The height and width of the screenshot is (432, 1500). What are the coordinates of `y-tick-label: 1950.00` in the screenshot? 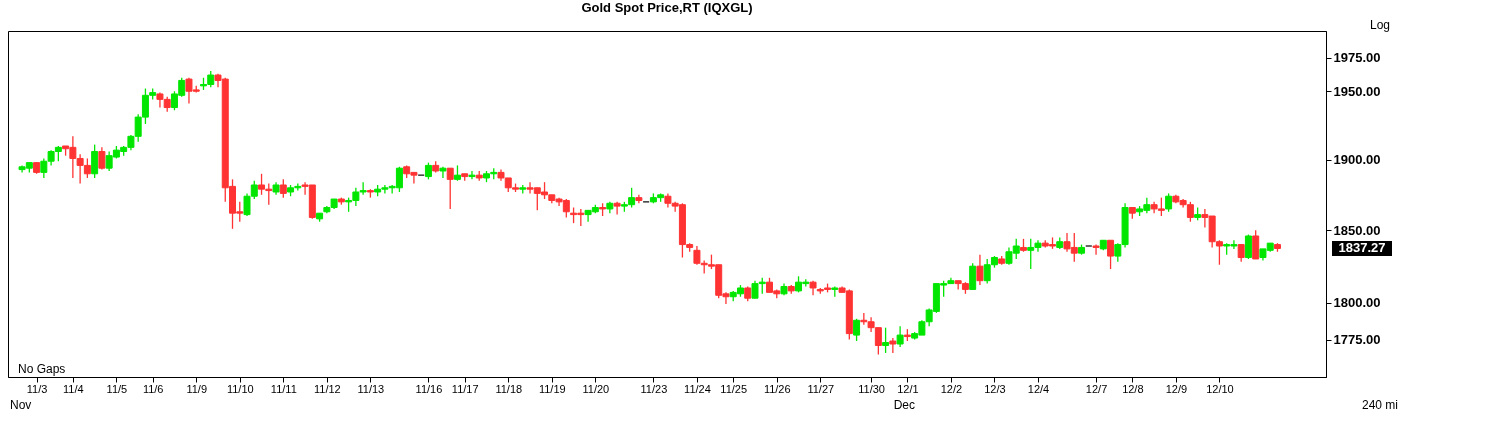 It's located at (1357, 91).